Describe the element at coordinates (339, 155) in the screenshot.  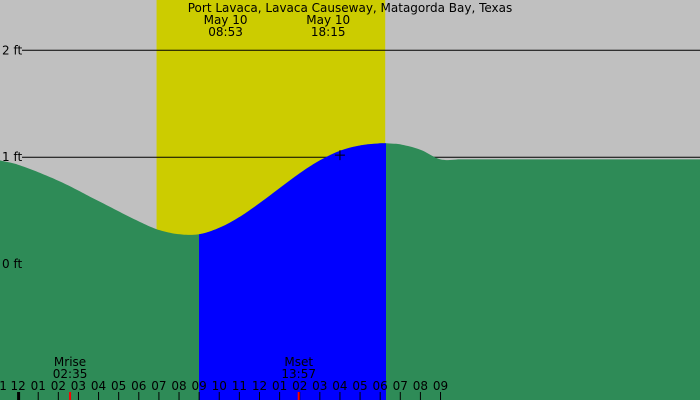
I see `current-level-marker` at that location.